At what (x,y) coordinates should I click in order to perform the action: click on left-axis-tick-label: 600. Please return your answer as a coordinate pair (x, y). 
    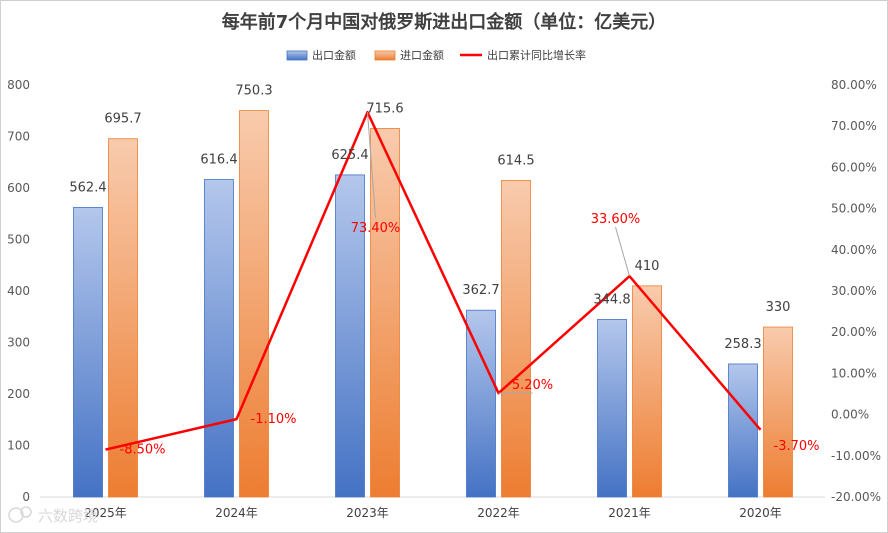
    Looking at the image, I should click on (18, 188).